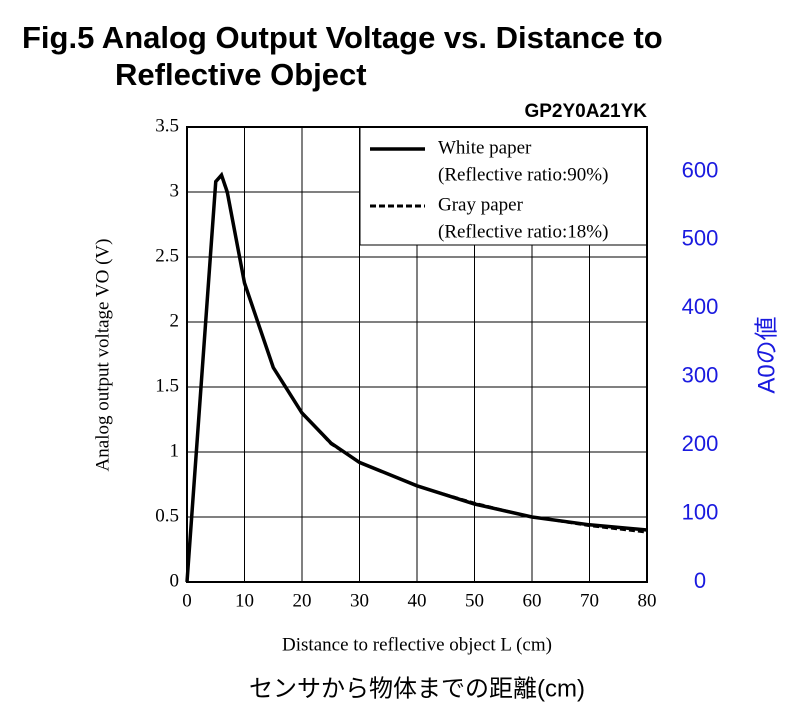 The height and width of the screenshot is (716, 794). What do you see at coordinates (187, 600) in the screenshot?
I see `x-tick-label: 0` at bounding box center [187, 600].